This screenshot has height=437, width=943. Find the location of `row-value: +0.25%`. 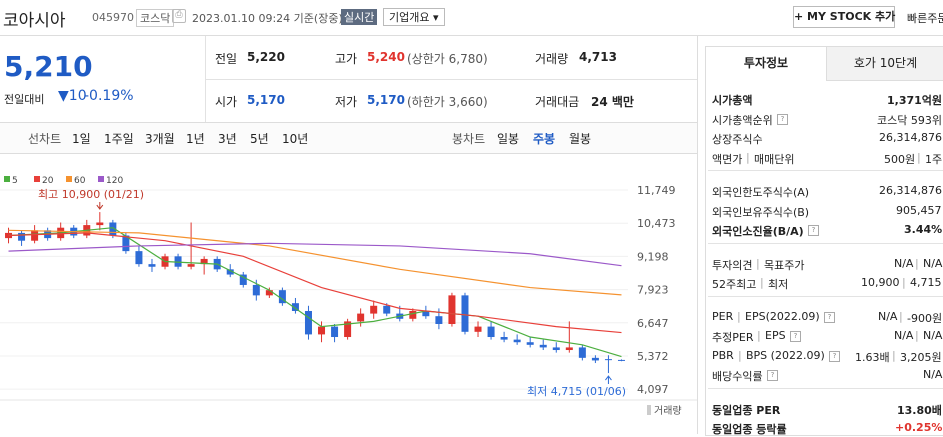

row-value: +0.25% is located at coordinates (919, 427).